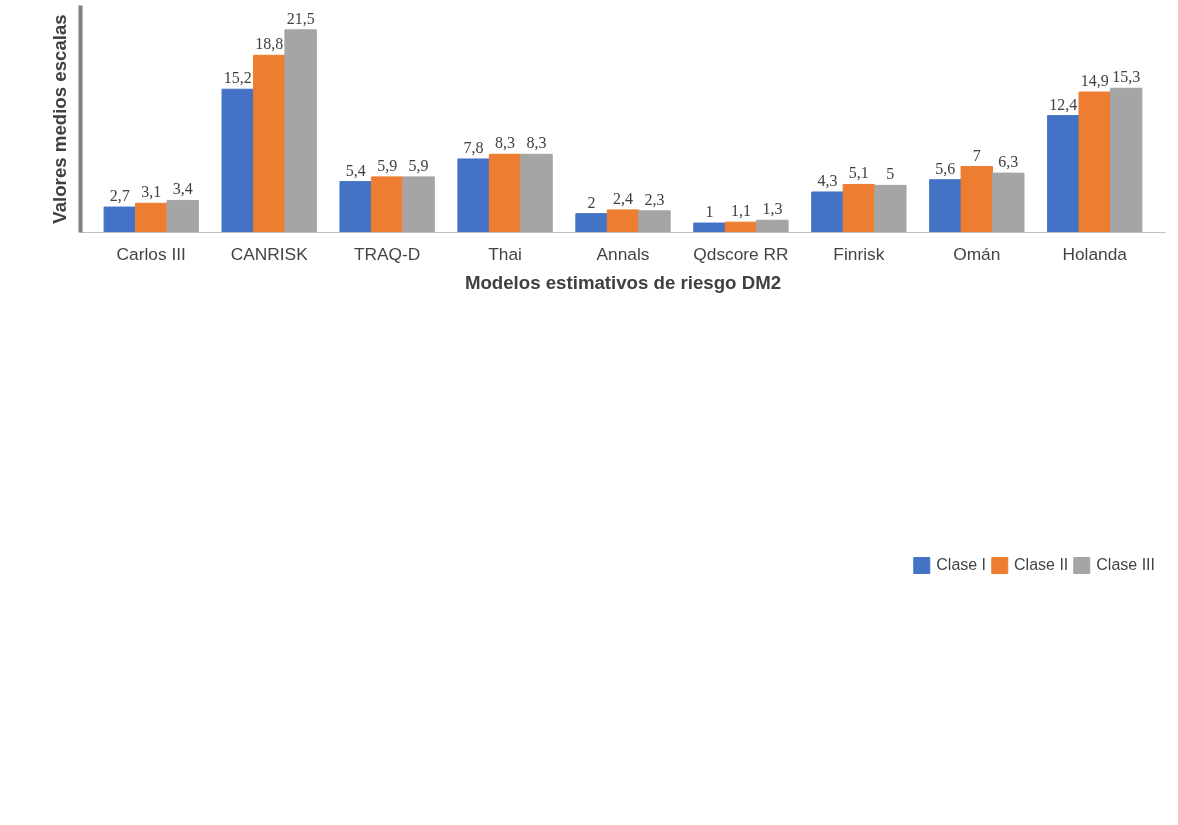 The height and width of the screenshot is (825, 1178). Describe the element at coordinates (151, 192) in the screenshot. I see `data-label: 3,1` at that location.